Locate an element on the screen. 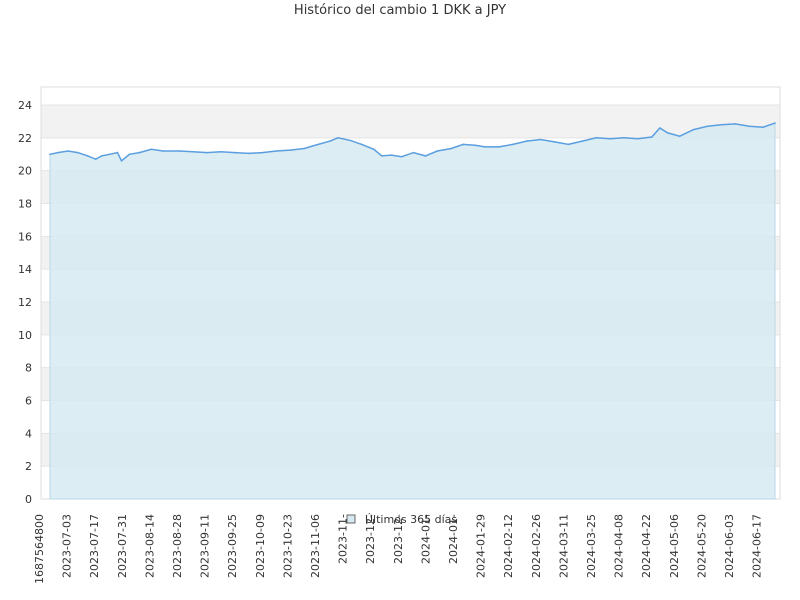 This screenshot has height=600, width=800. x-tick-label: 2024-03-25 is located at coordinates (591, 546).